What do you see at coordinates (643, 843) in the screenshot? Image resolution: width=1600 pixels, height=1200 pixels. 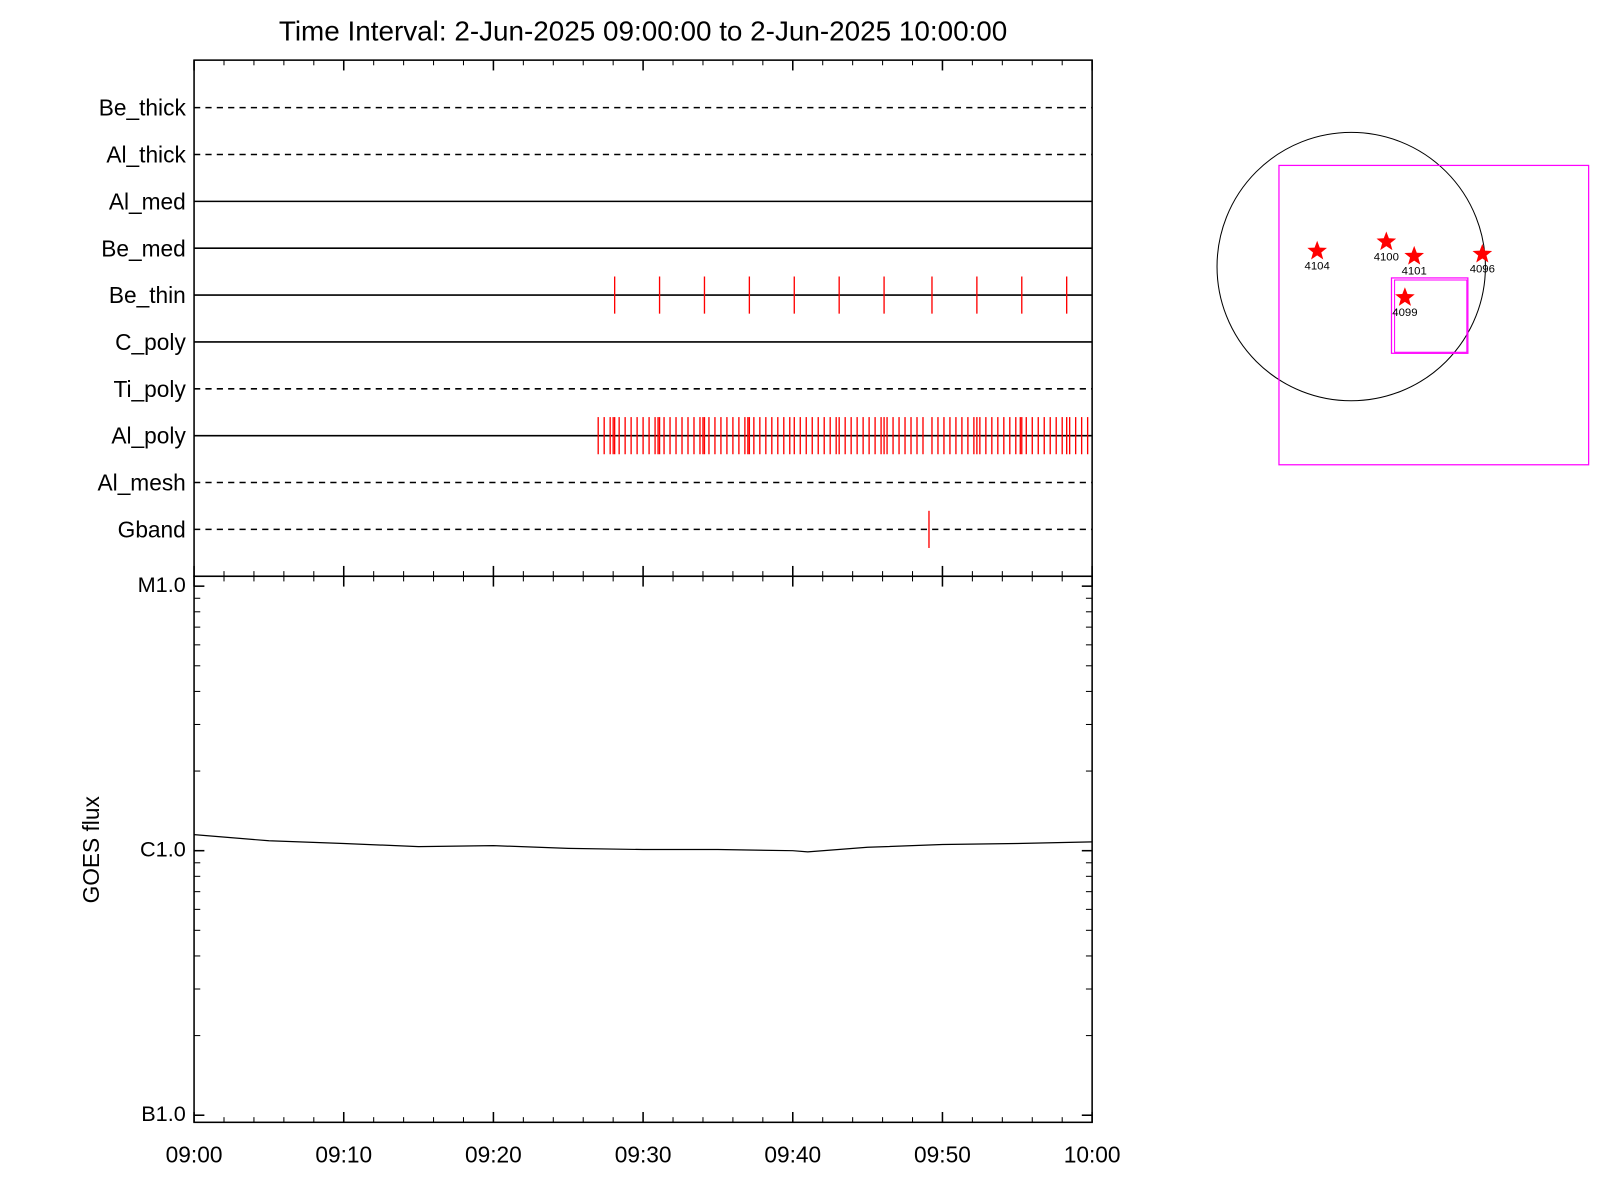 I see `goes-curve` at bounding box center [643, 843].